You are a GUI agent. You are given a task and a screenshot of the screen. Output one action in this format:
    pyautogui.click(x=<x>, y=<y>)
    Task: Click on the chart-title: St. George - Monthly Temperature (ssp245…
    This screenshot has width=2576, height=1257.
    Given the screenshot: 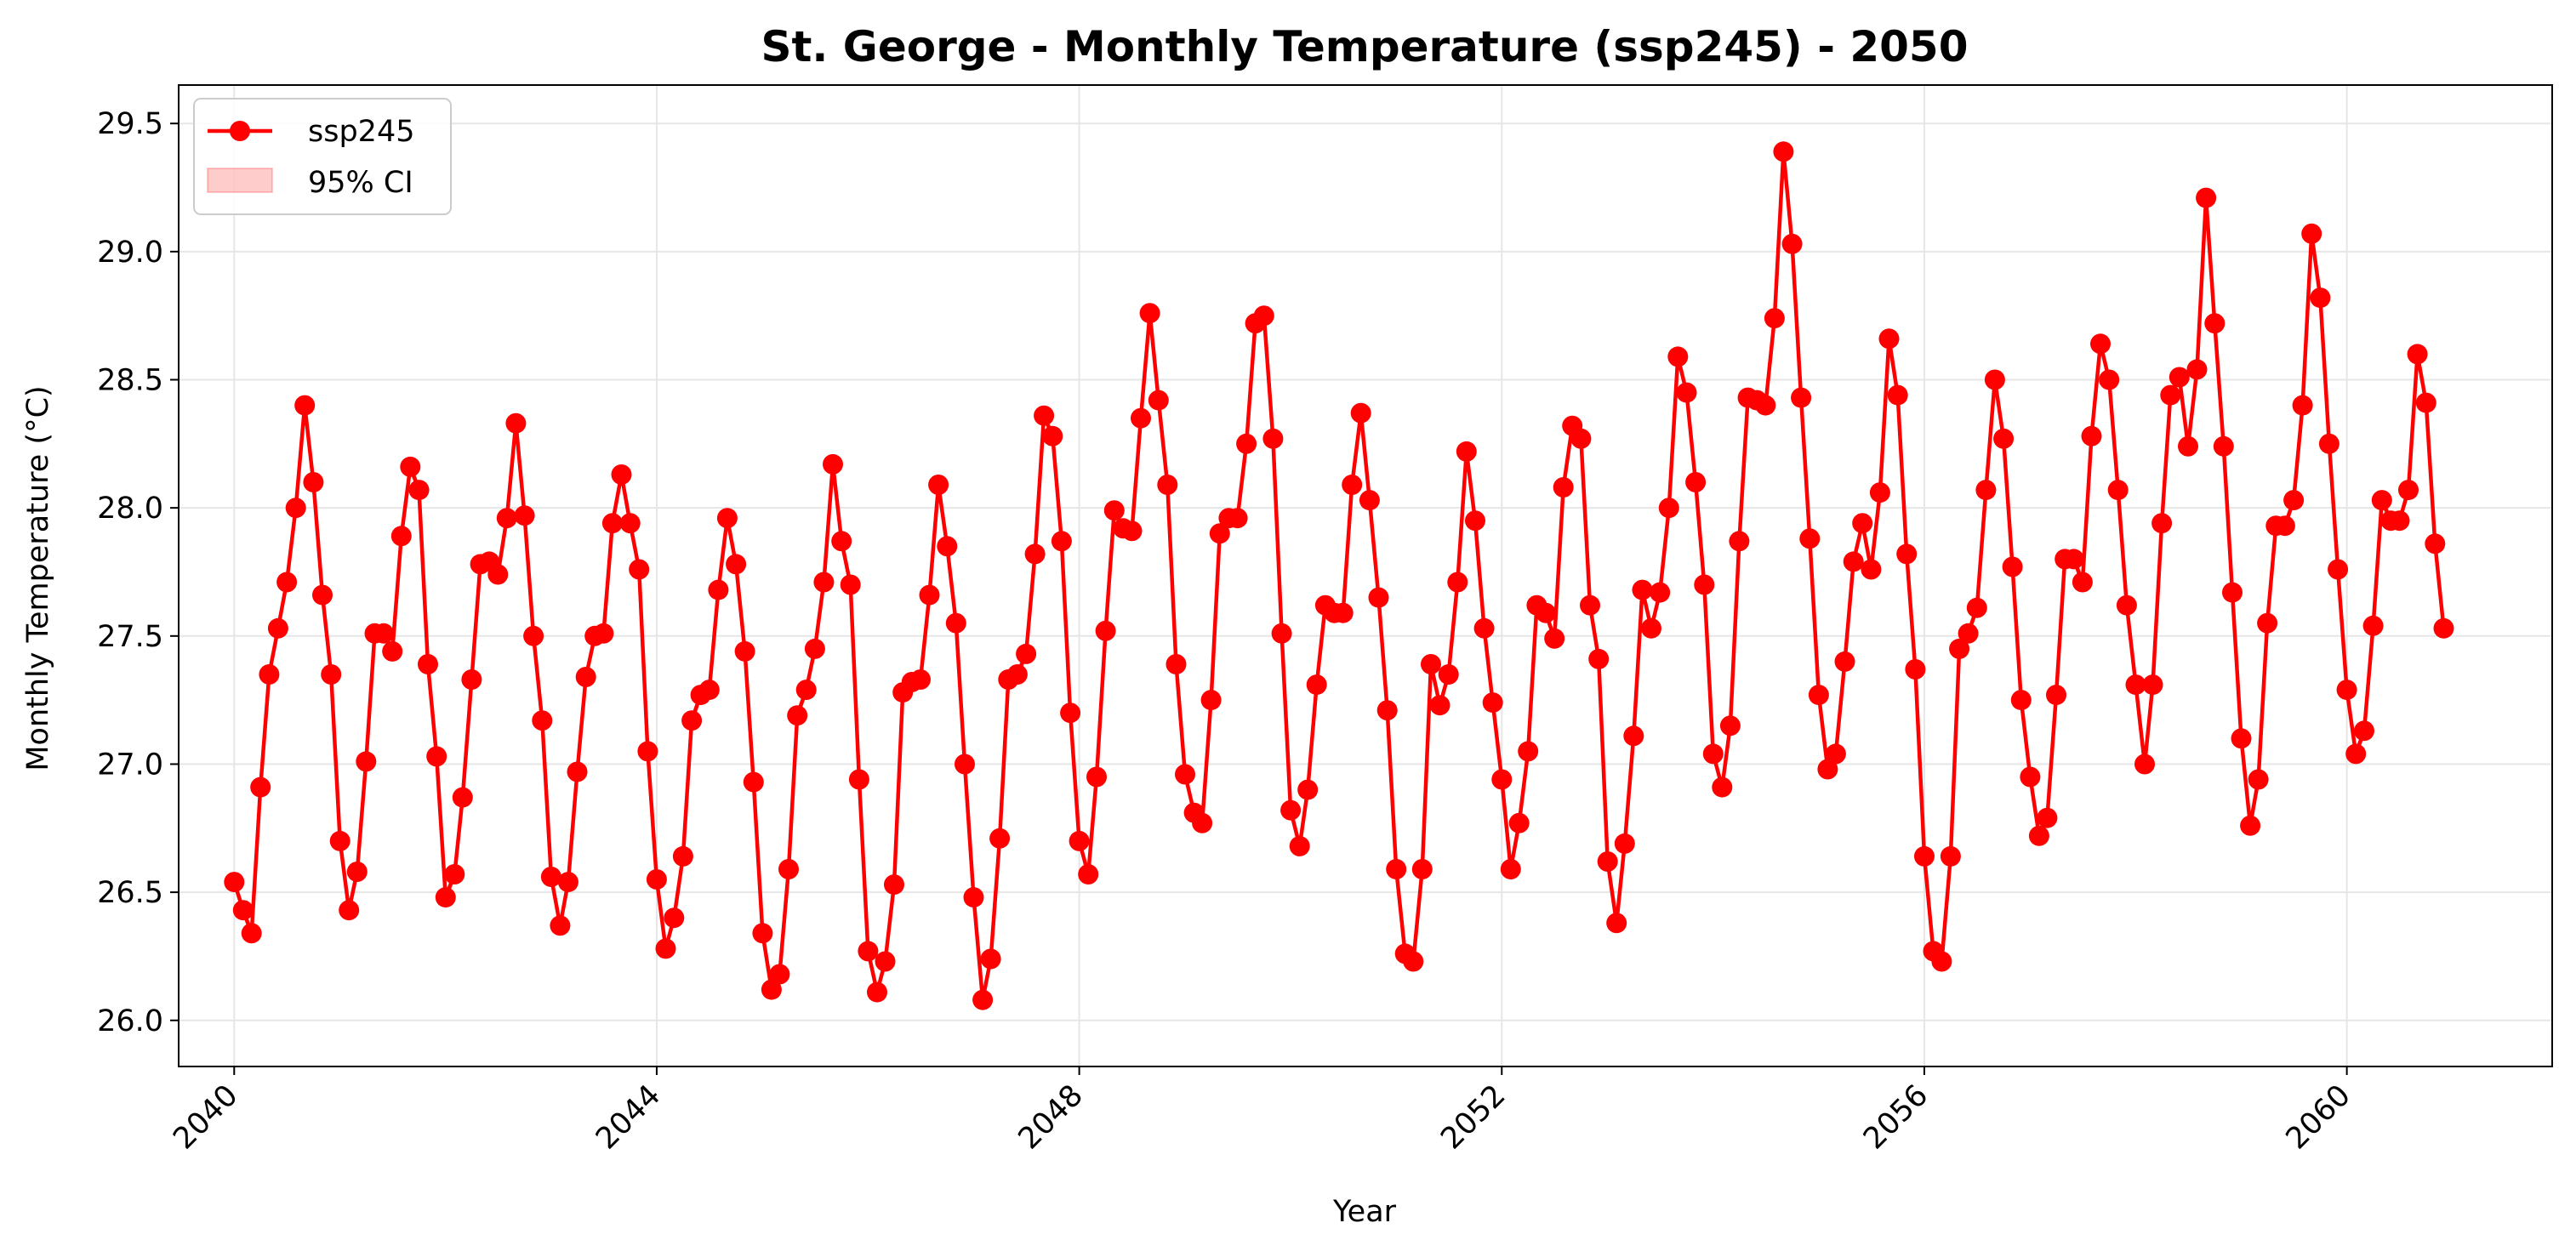 What is the action you would take?
    pyautogui.click(x=1364, y=46)
    